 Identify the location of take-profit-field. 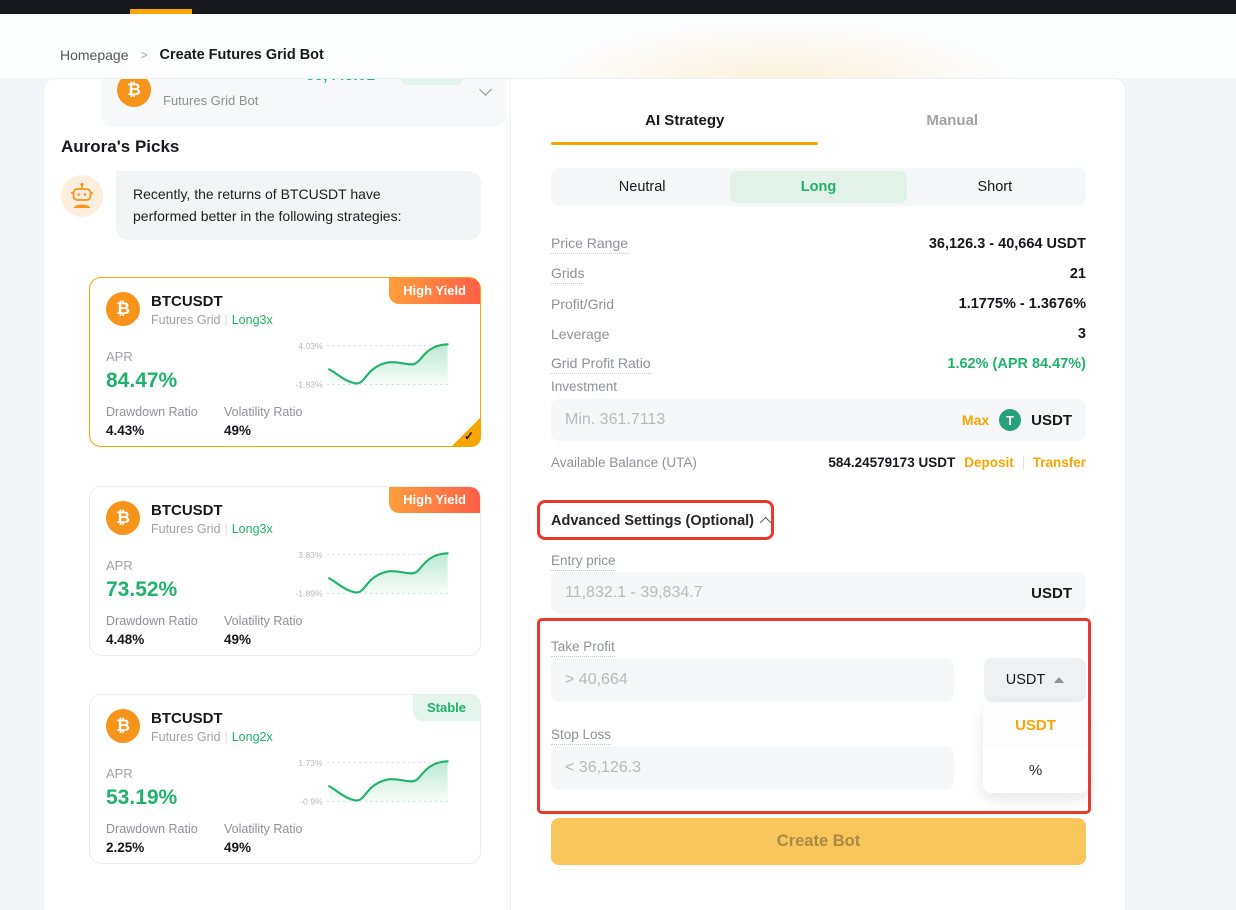
(752, 680).